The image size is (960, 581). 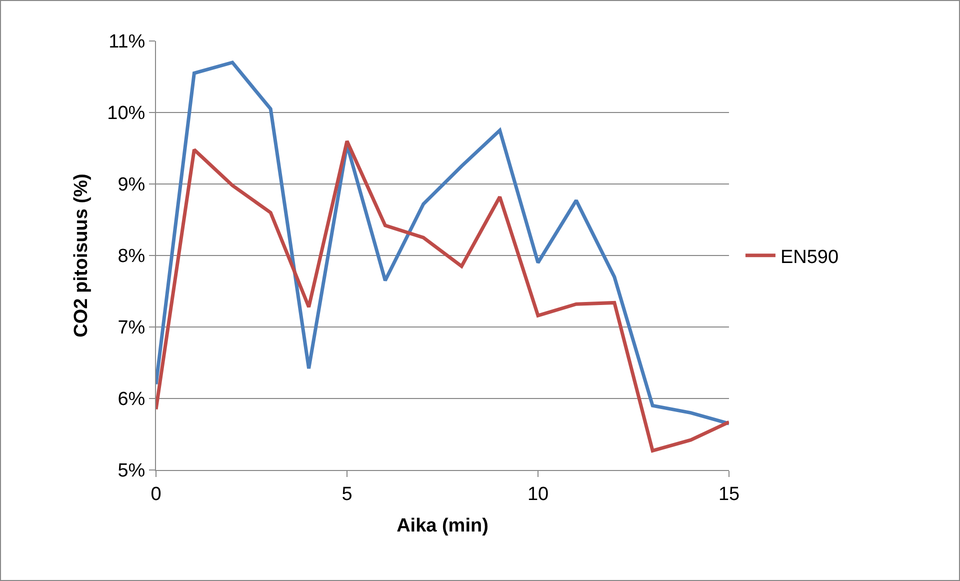 I want to click on x-tick-label: 10, so click(x=538, y=494).